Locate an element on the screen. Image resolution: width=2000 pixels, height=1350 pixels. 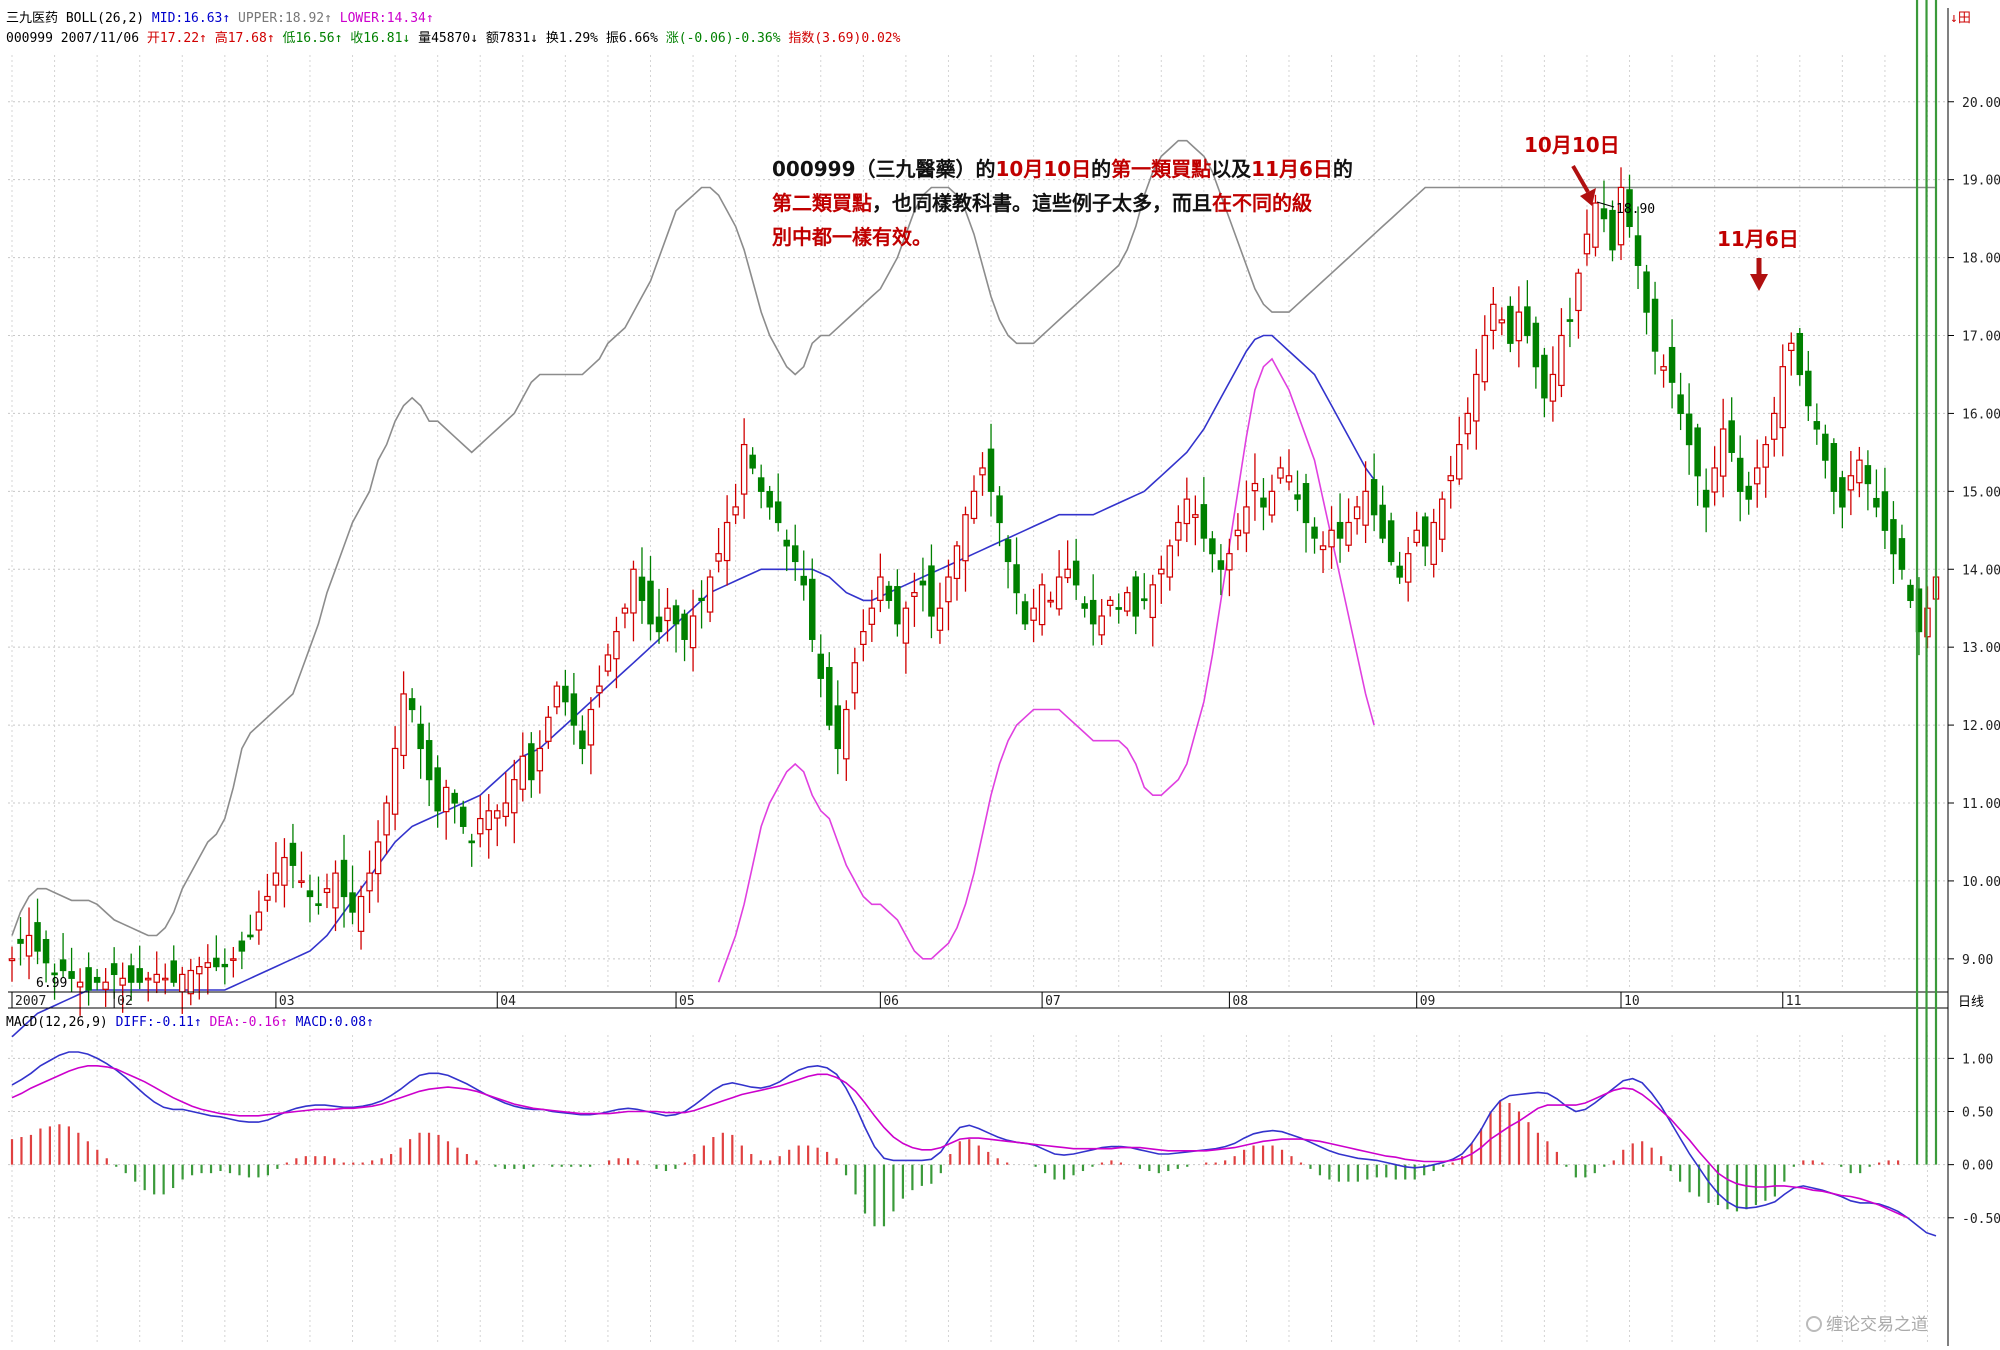
period-label: 日线 is located at coordinates (1971, 1002).